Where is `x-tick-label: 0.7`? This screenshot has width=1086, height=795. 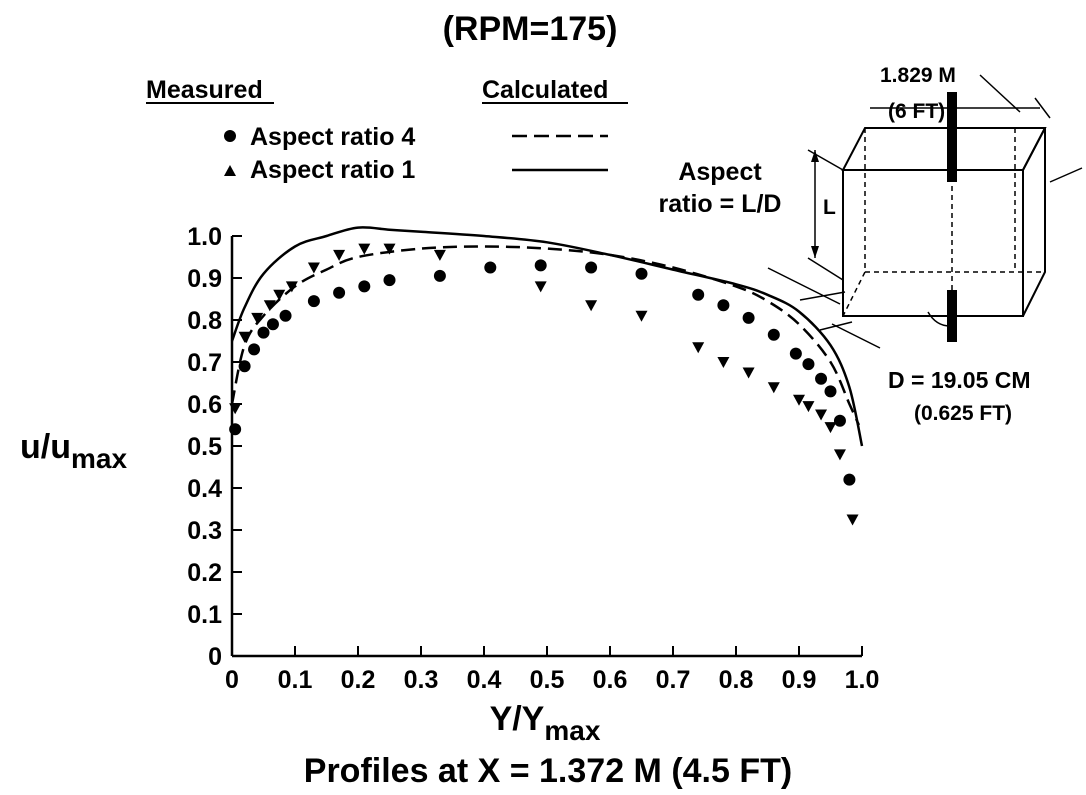
x-tick-label: 0.7 is located at coordinates (673, 680).